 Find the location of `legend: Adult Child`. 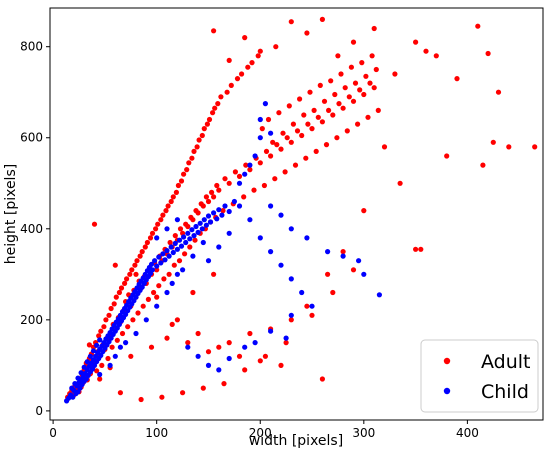

legend: Adult Child is located at coordinates (479, 376).